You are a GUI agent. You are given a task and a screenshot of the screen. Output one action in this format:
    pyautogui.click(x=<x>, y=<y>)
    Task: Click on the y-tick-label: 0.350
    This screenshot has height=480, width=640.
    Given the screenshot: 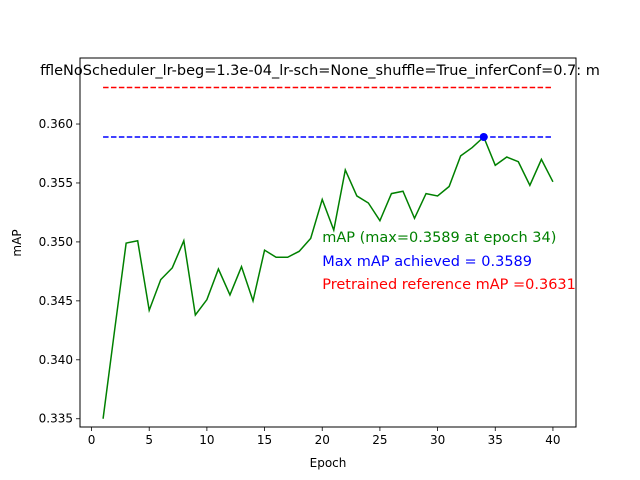 What is the action you would take?
    pyautogui.click(x=56, y=242)
    